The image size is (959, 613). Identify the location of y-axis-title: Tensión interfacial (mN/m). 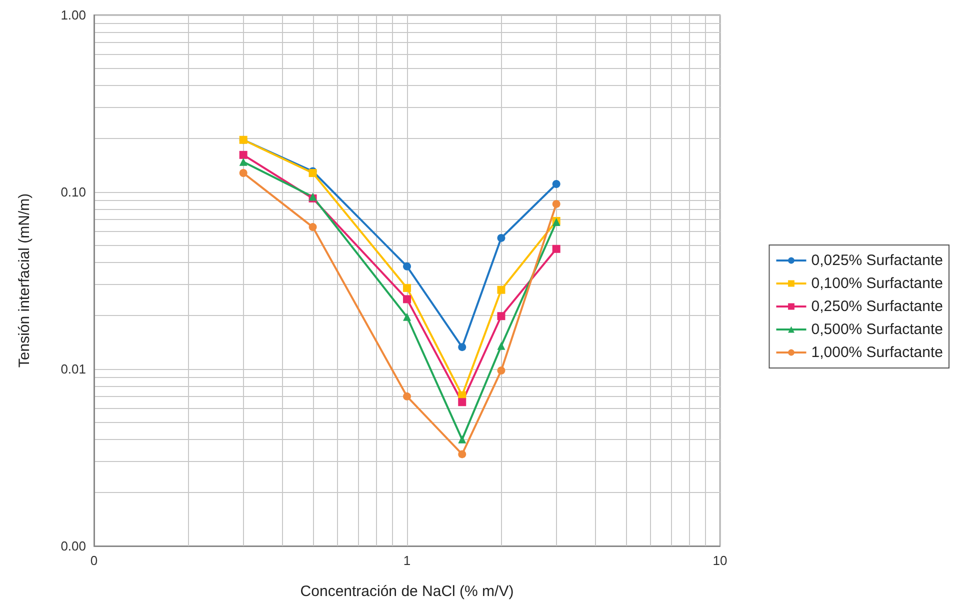
(24, 280).